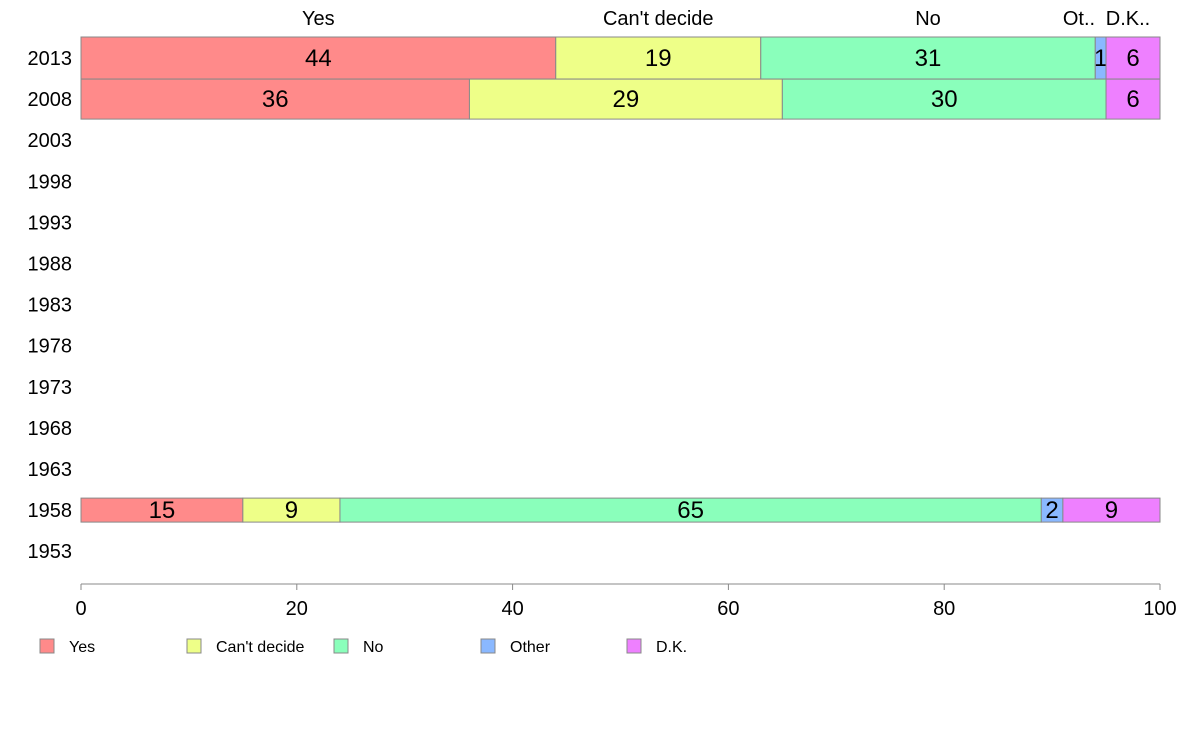  I want to click on bar-1958-can-t-decide, so click(291, 510).